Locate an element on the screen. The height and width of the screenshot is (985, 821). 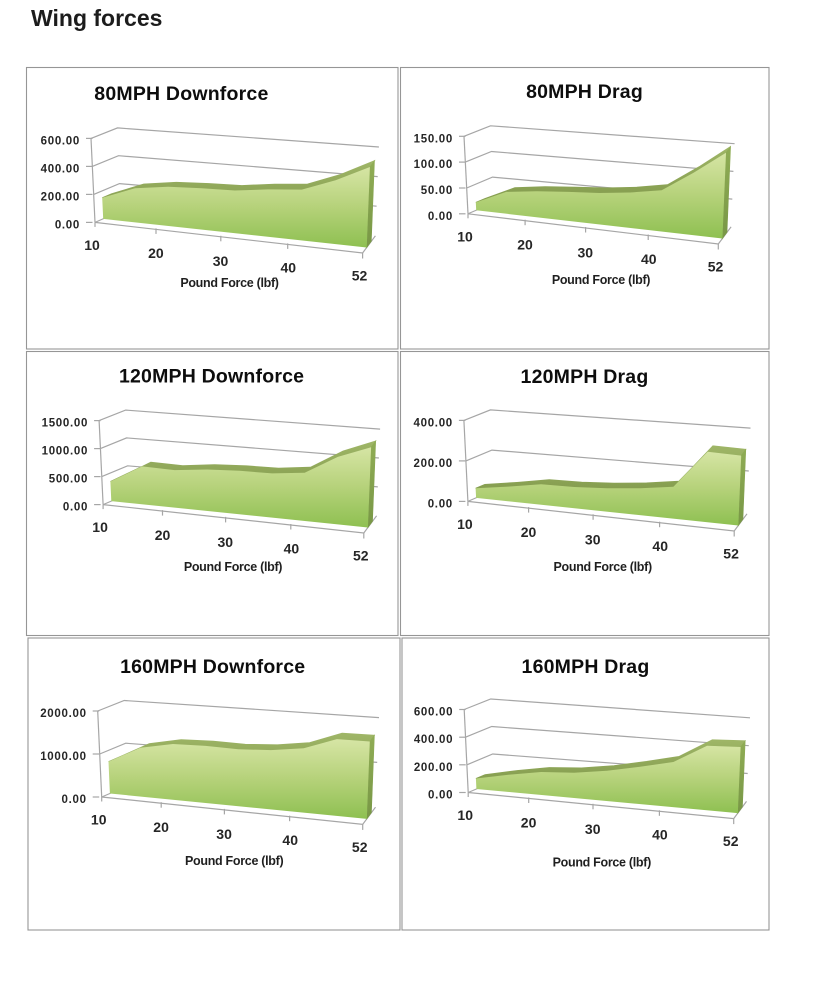
svg-text: 120MPH Drag is located at coordinates (585, 377).